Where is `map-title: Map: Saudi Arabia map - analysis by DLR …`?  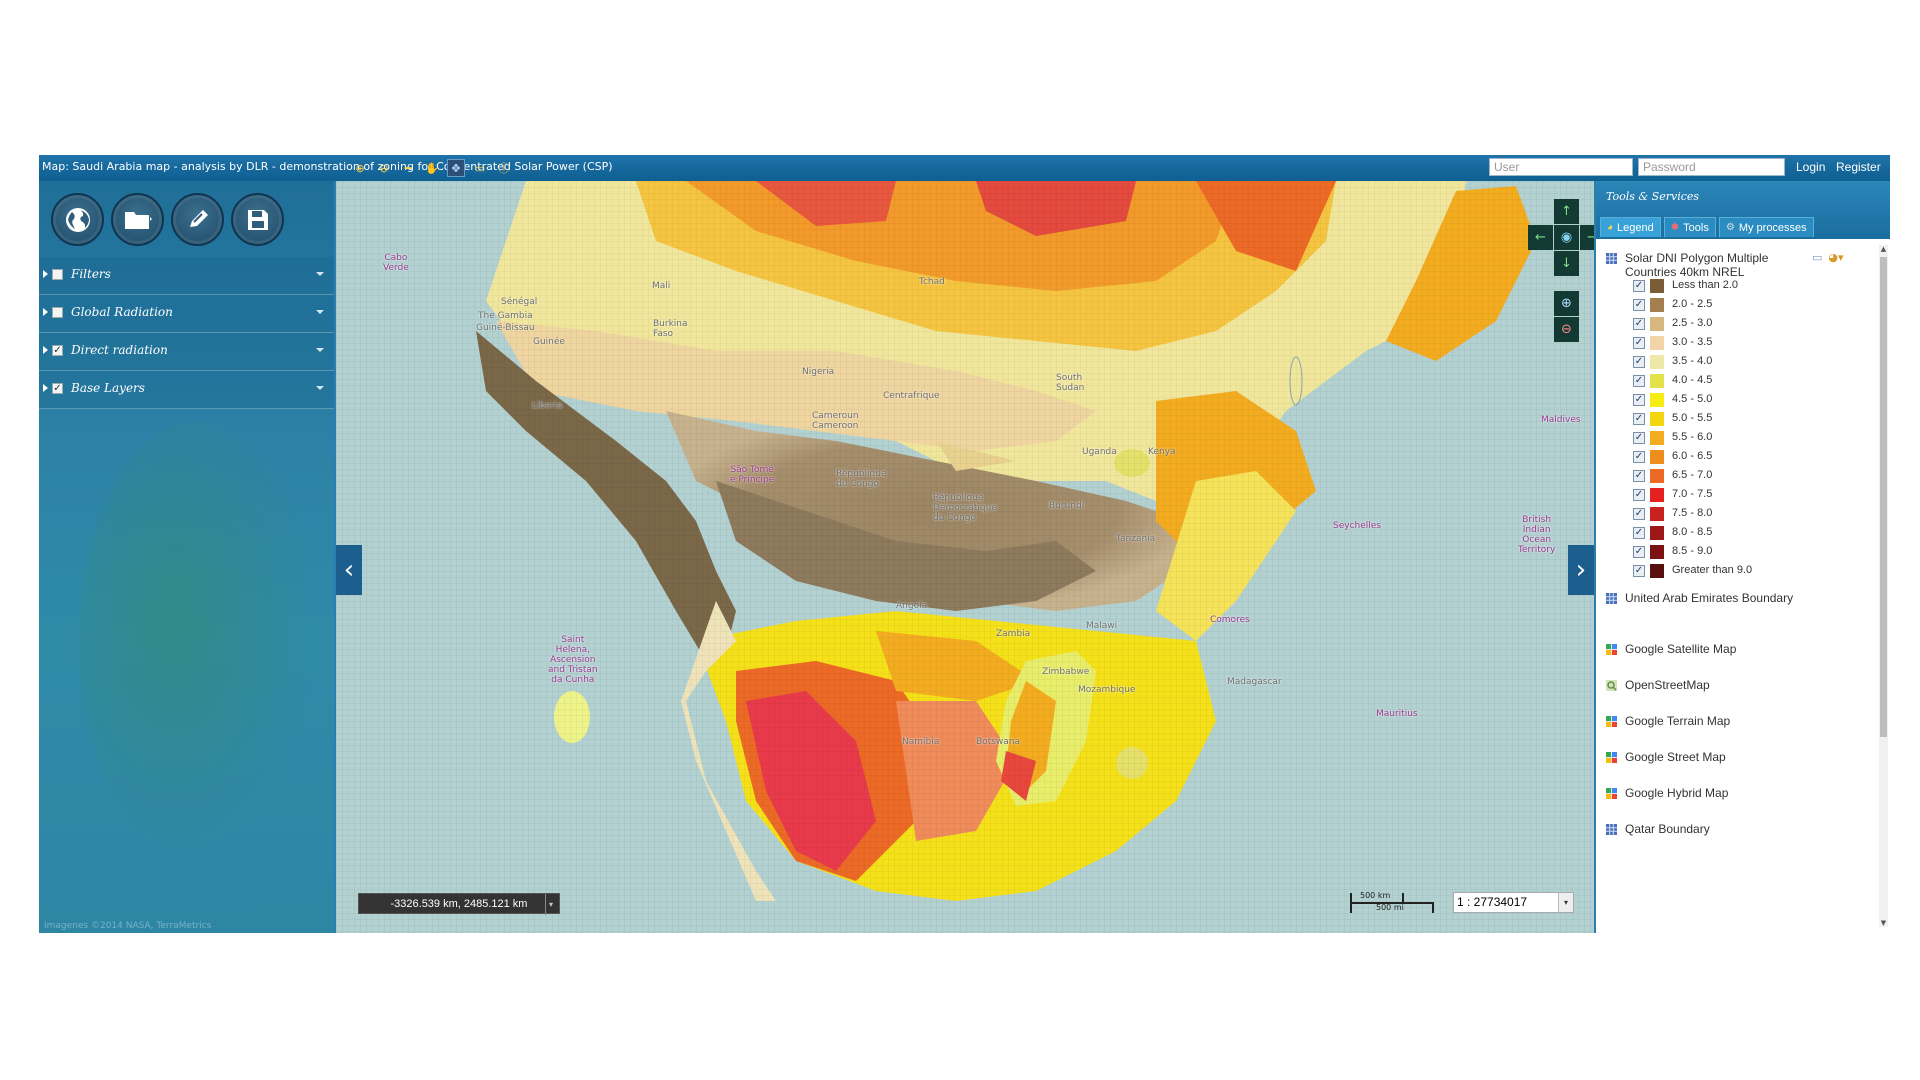 map-title: Map: Saudi Arabia map - analysis by DLR … is located at coordinates (327, 166).